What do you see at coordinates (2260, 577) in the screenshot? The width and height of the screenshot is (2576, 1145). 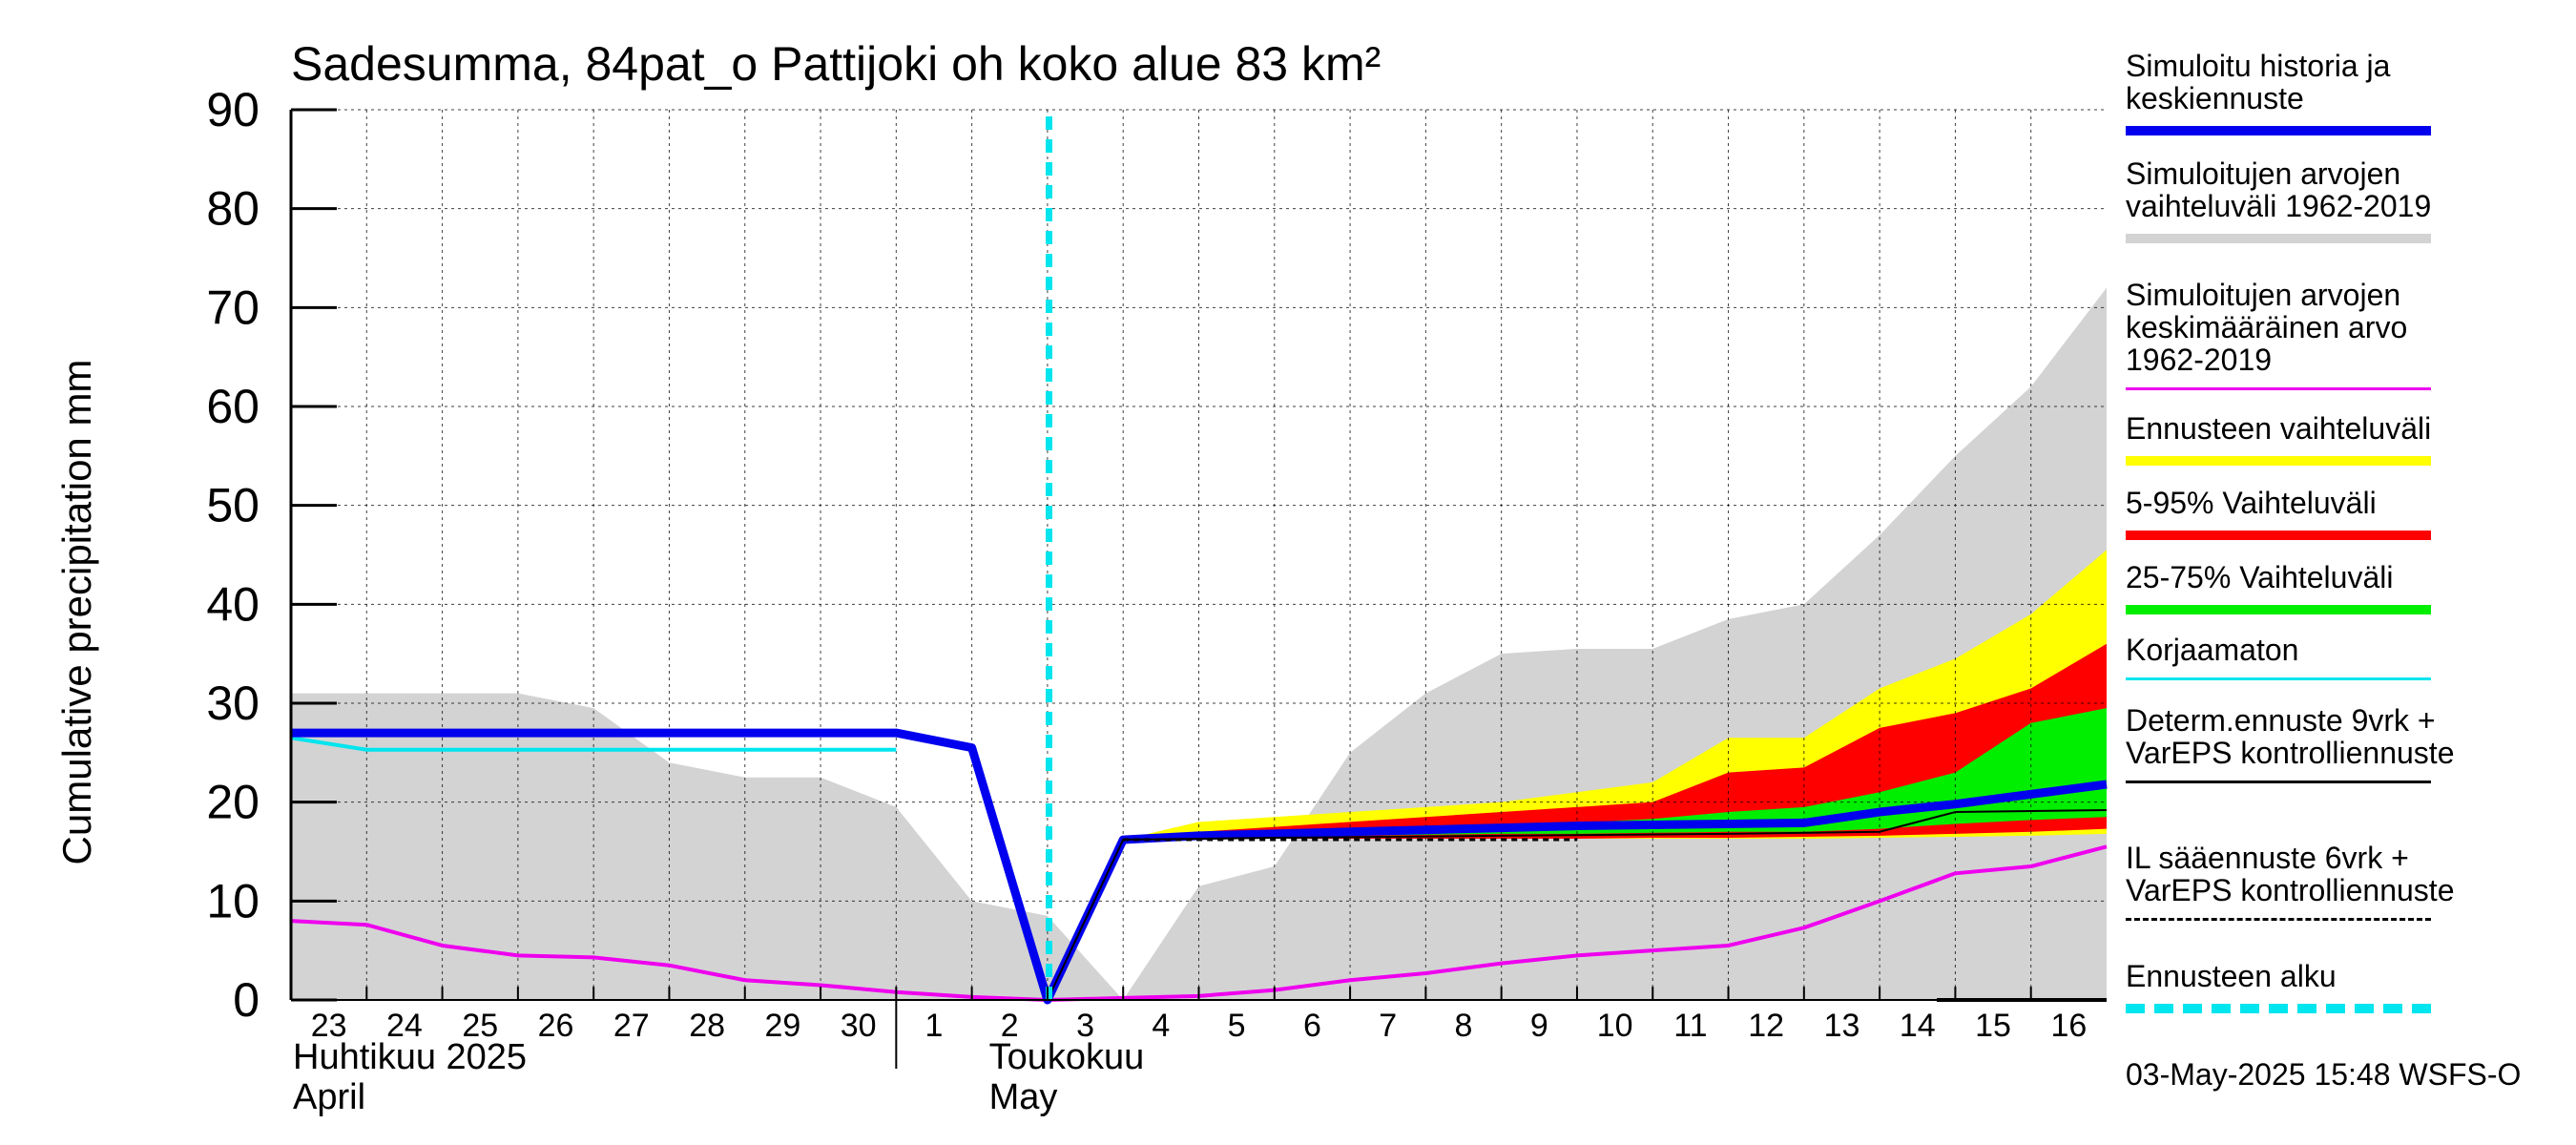 I see `legend-label: 25-75% Vaihteluväli` at bounding box center [2260, 577].